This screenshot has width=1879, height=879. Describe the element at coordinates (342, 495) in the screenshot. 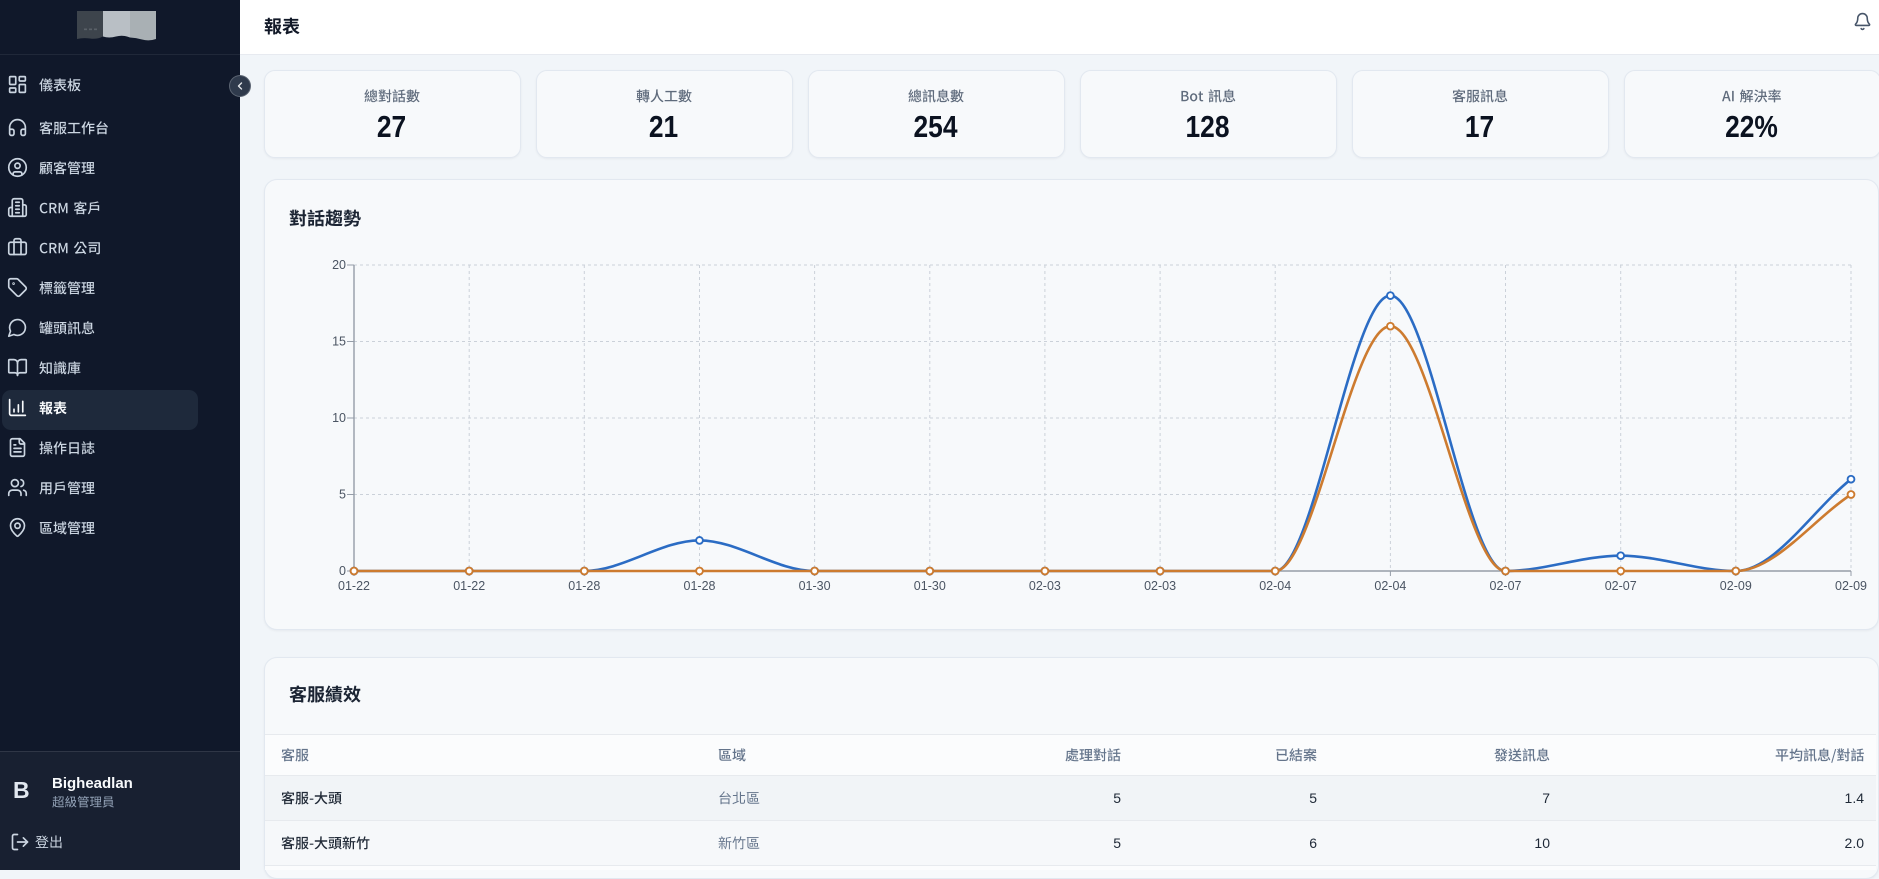

I see `svg-text: 5` at that location.